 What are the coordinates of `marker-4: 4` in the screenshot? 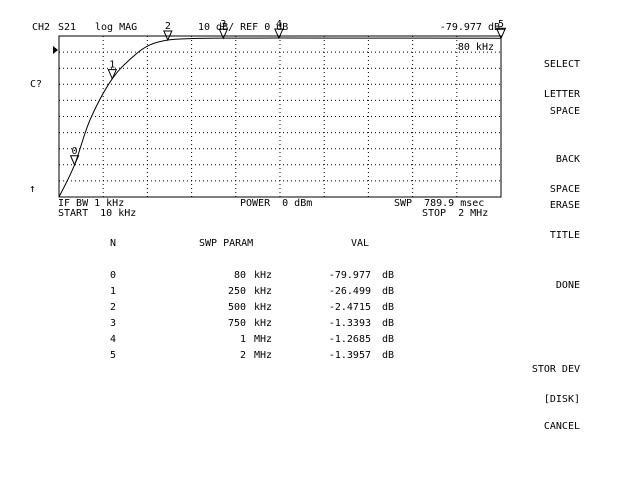 It's located at (279, 29).